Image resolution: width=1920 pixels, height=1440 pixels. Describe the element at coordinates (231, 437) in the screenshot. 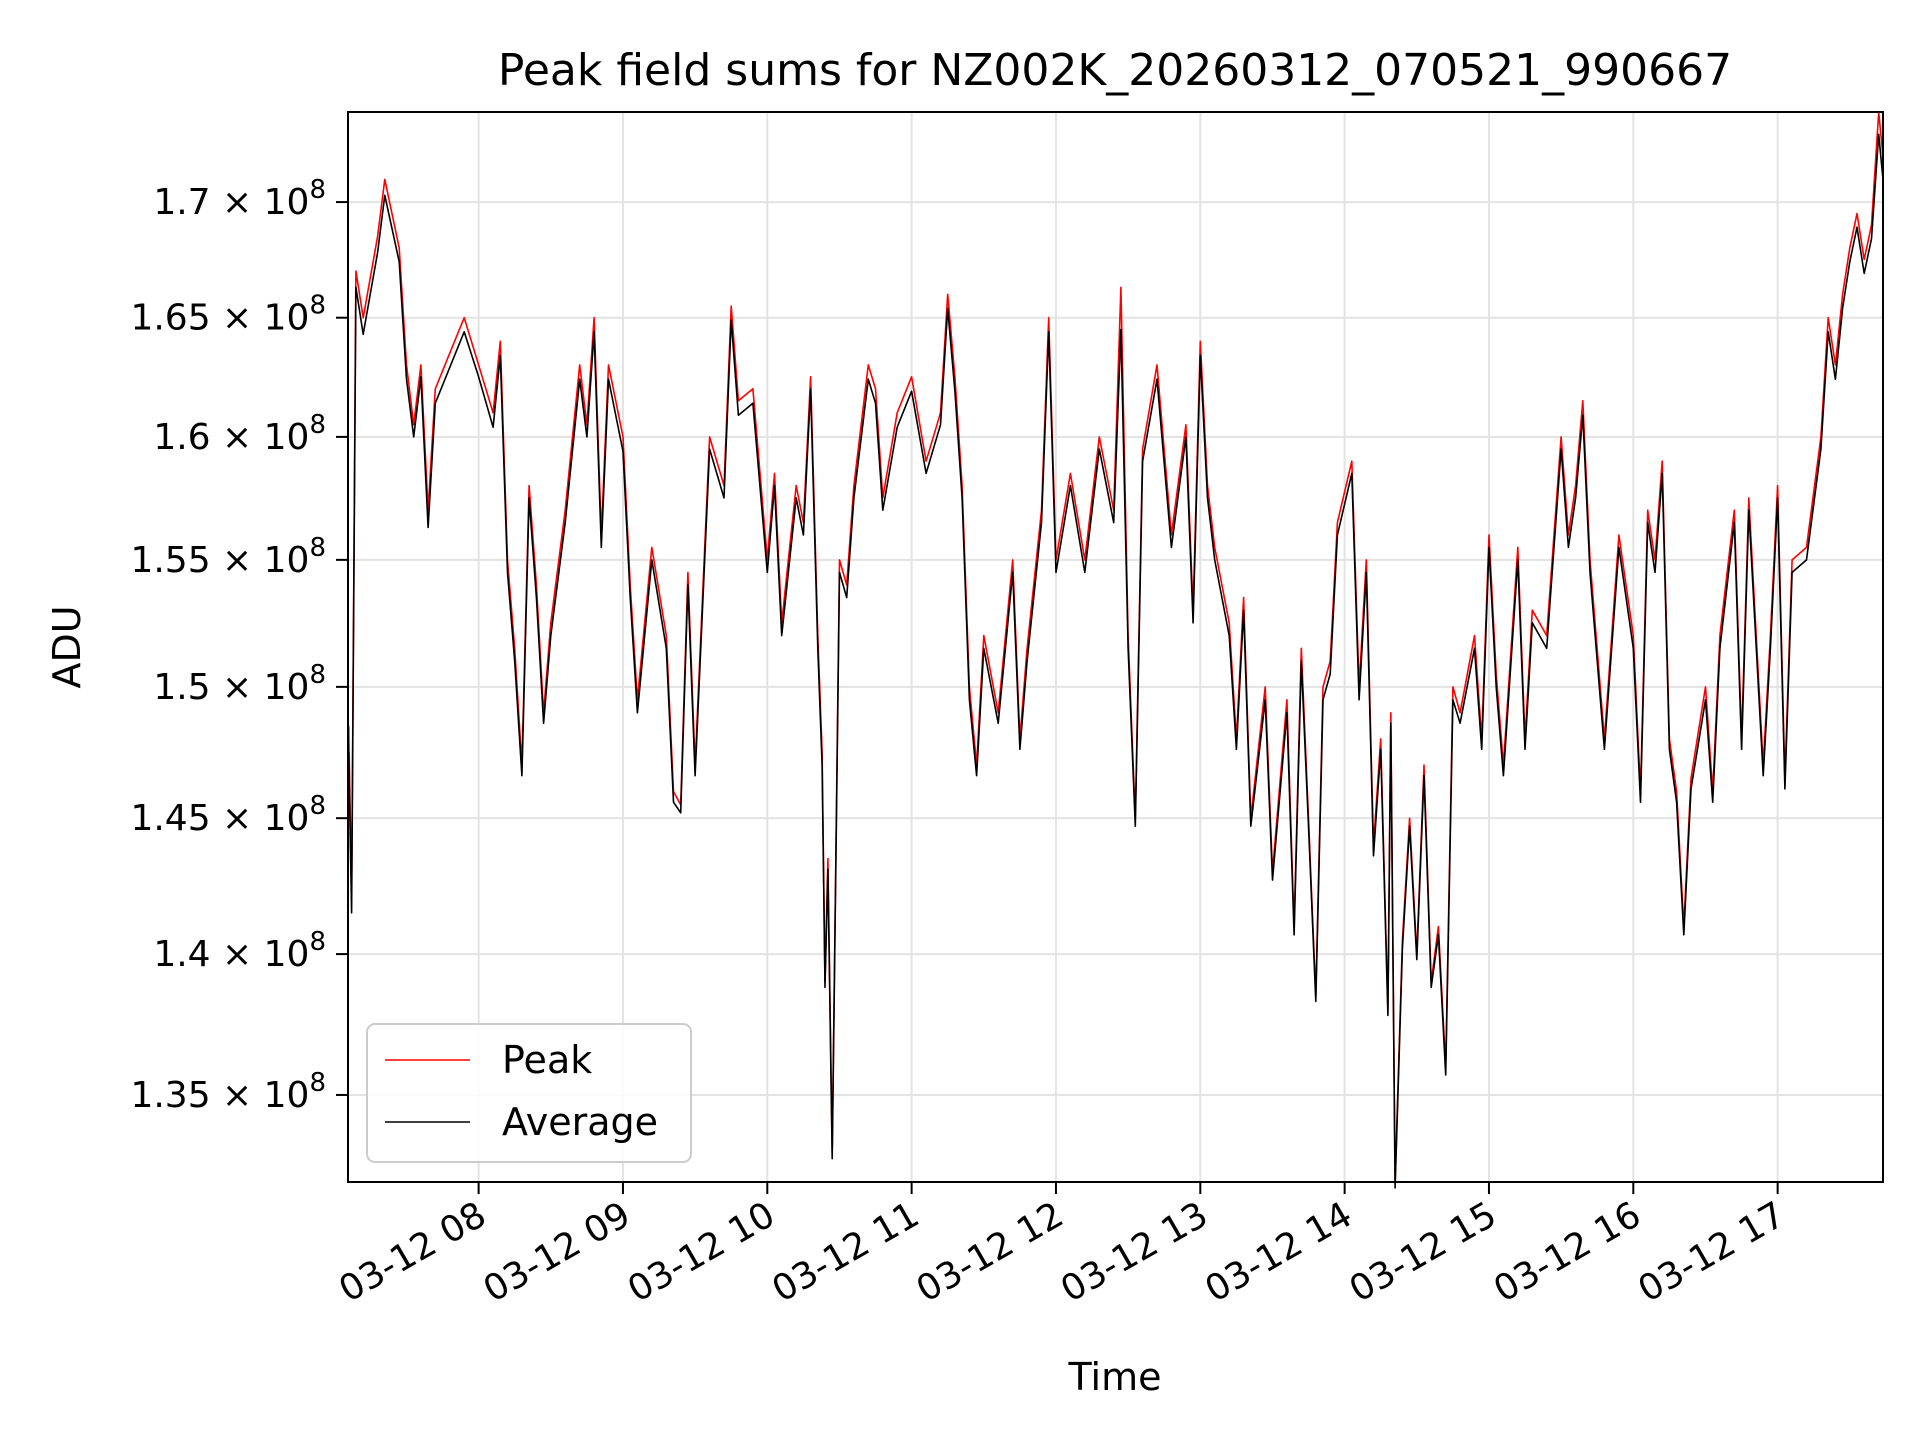

I see `y-tick-mantissa: 1.6 × 10` at that location.